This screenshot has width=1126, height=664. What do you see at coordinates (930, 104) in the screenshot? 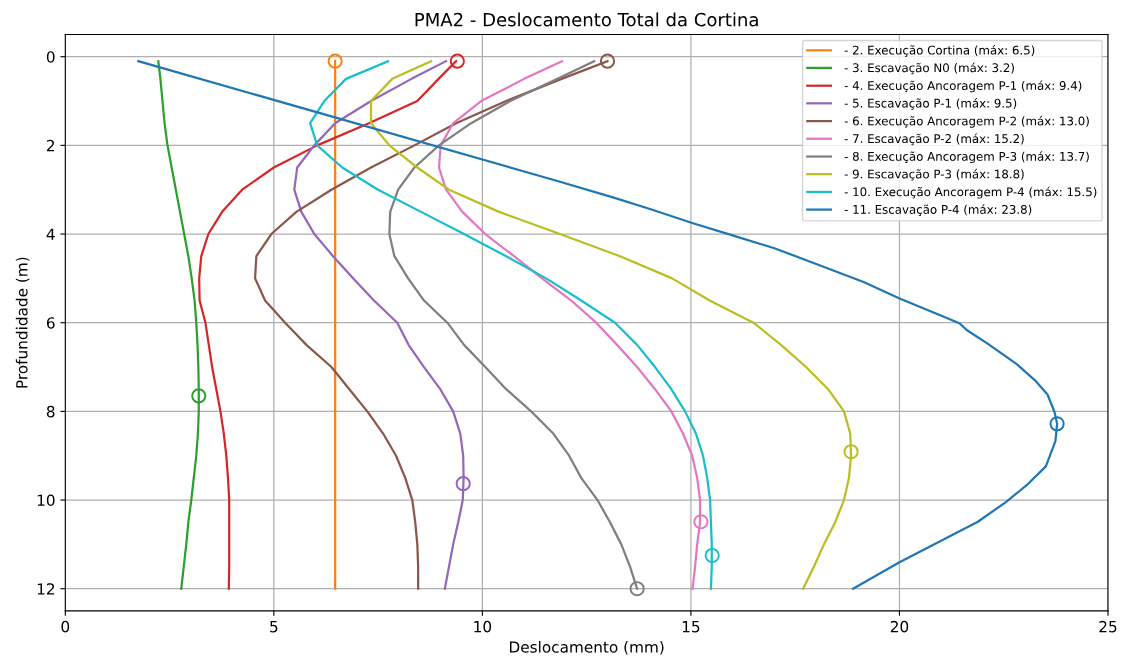
I see `legend-label: - 5. Escavação P-1 (máx: 9.5)` at bounding box center [930, 104].